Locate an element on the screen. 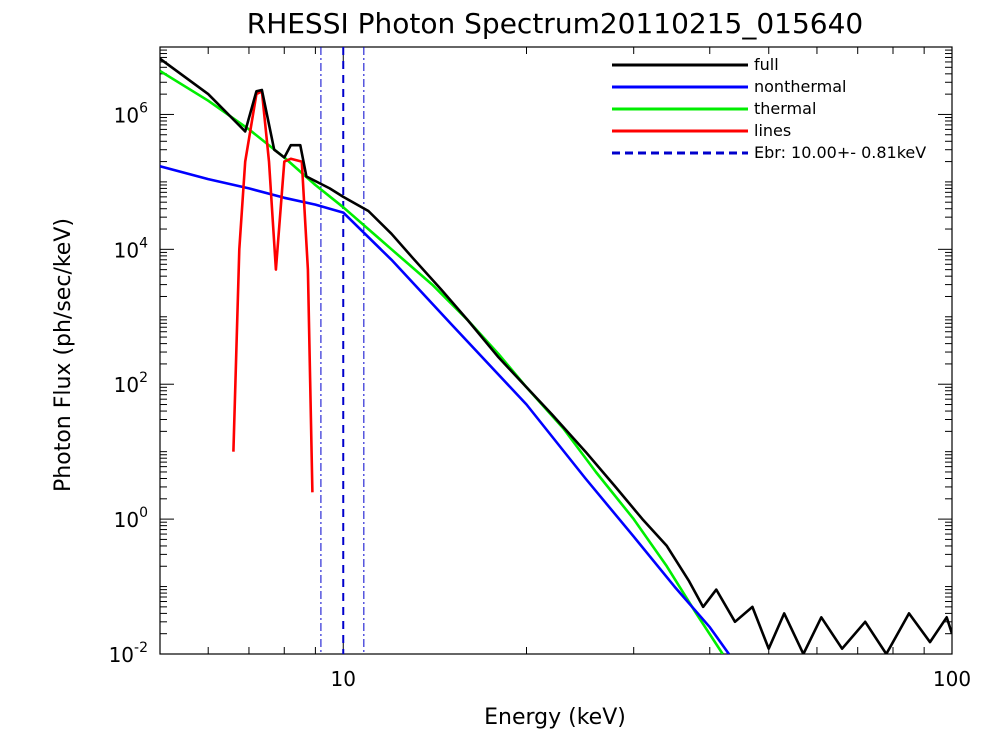 This screenshot has width=1000, height=750. x-tick-label: 10 is located at coordinates (343, 679).